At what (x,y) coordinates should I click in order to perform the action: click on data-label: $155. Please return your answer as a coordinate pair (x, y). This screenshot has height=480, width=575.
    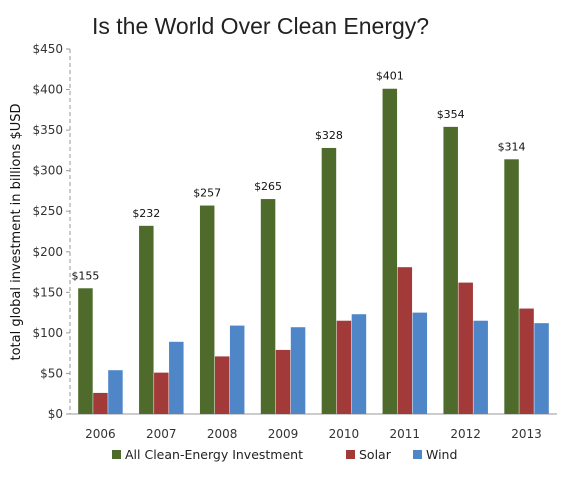
    Looking at the image, I should click on (85, 275).